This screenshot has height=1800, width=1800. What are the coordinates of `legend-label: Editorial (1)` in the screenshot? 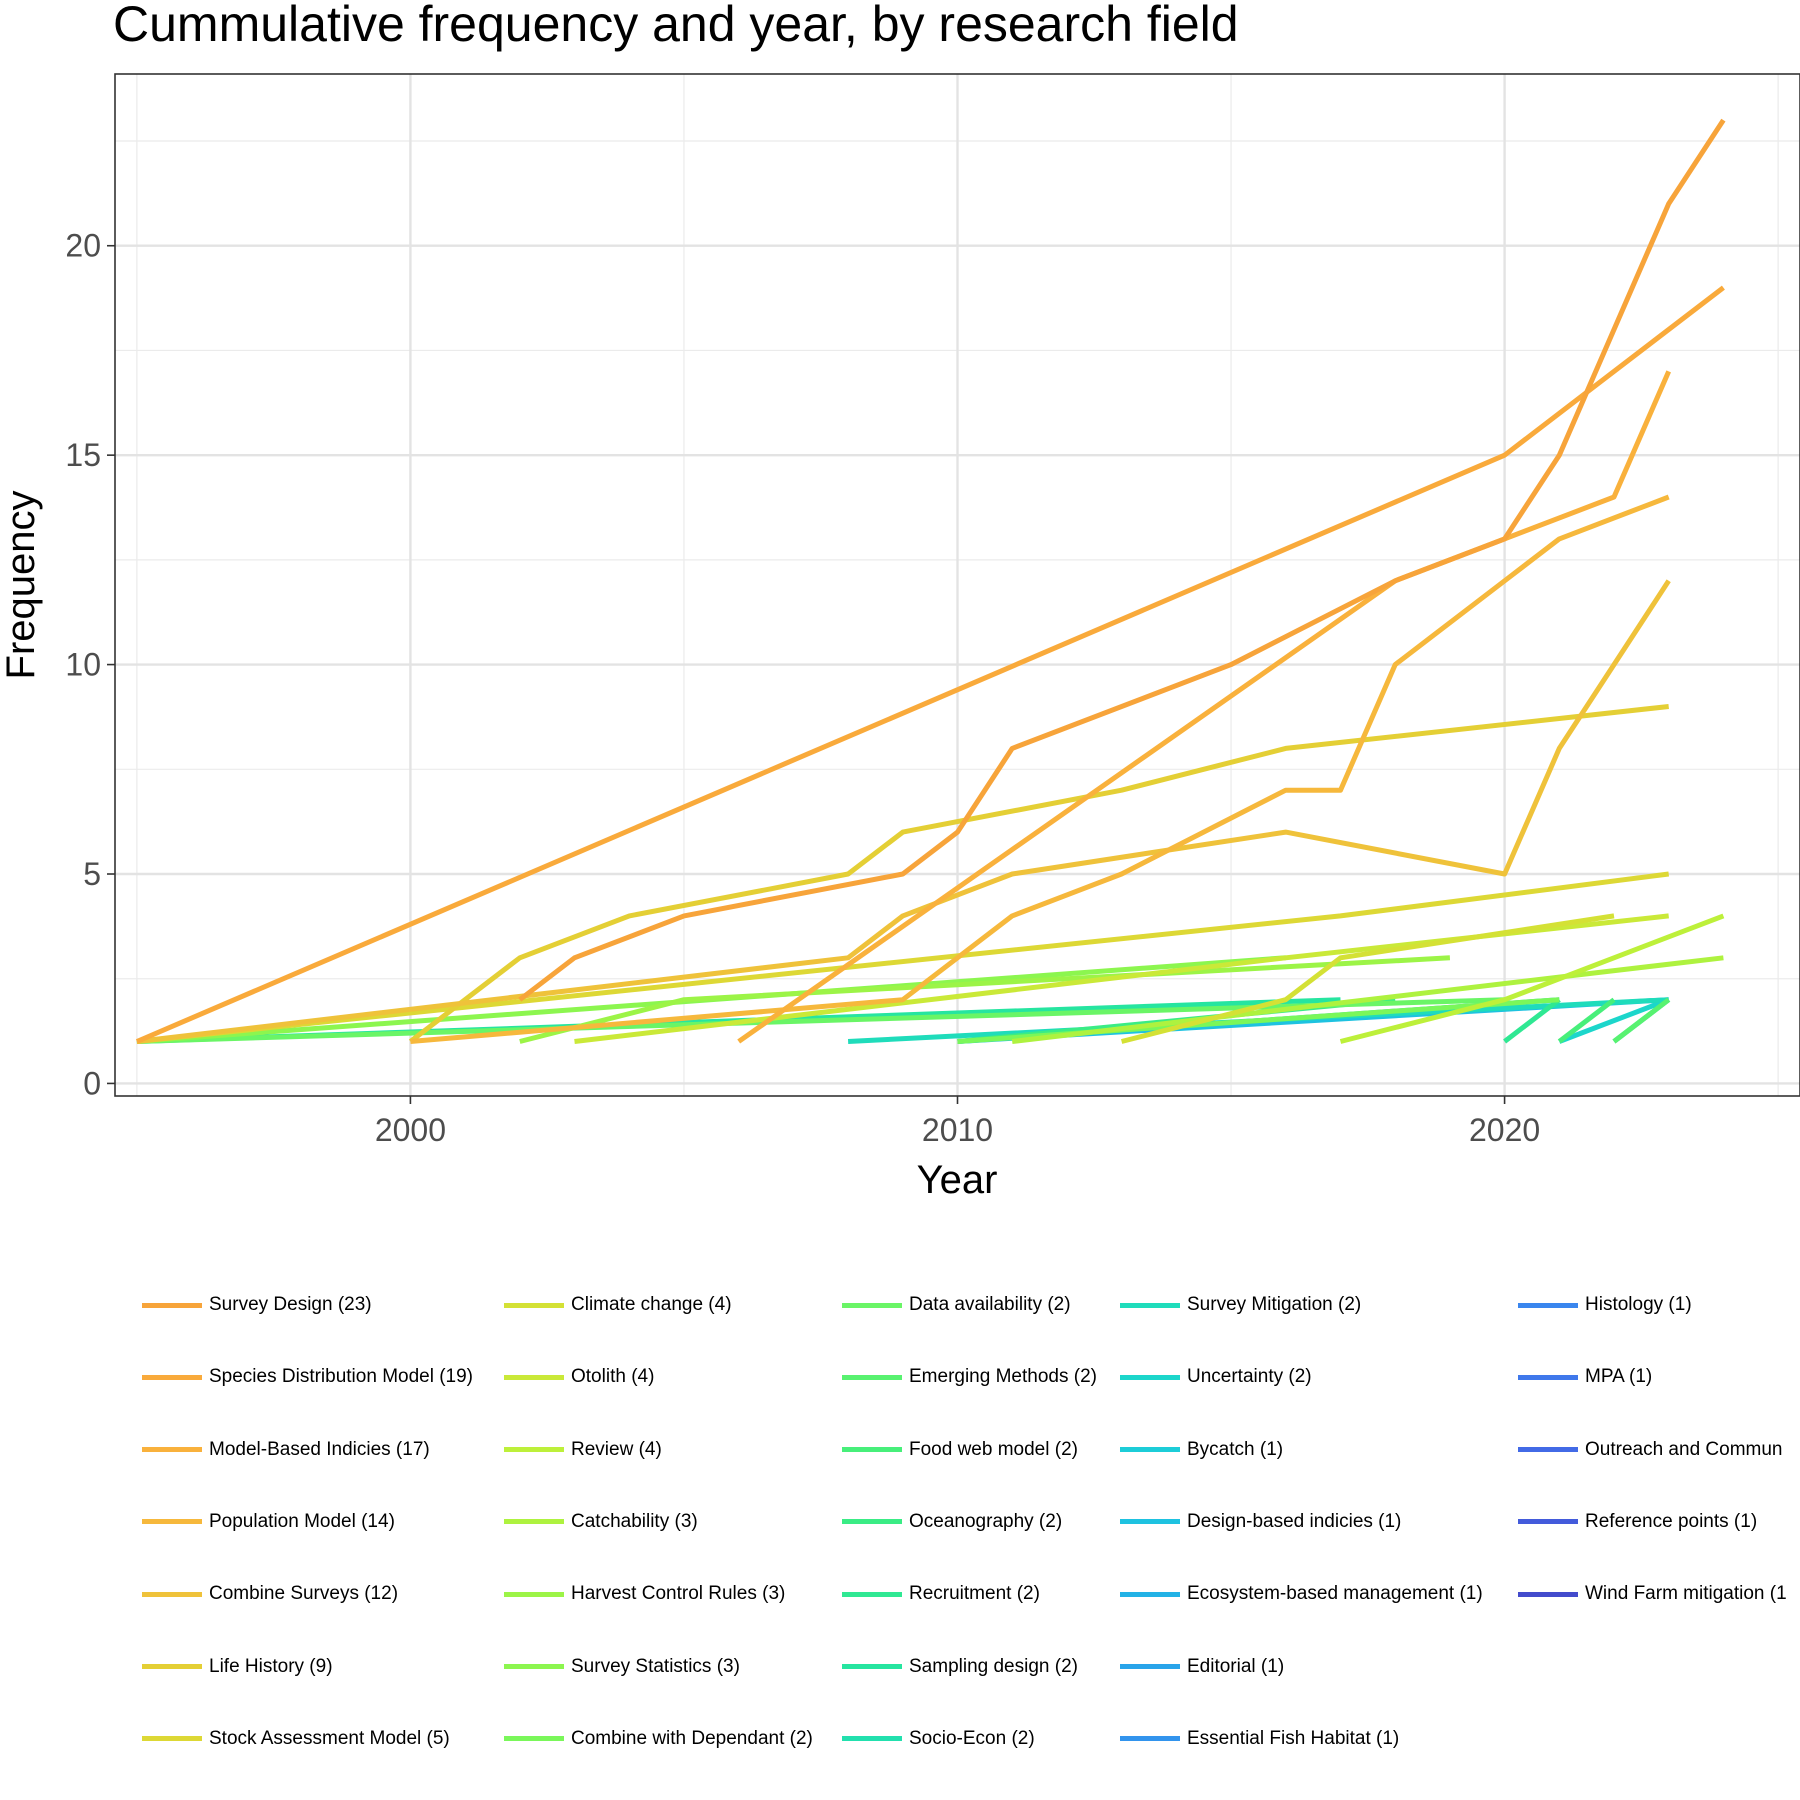 It's located at (1236, 1666).